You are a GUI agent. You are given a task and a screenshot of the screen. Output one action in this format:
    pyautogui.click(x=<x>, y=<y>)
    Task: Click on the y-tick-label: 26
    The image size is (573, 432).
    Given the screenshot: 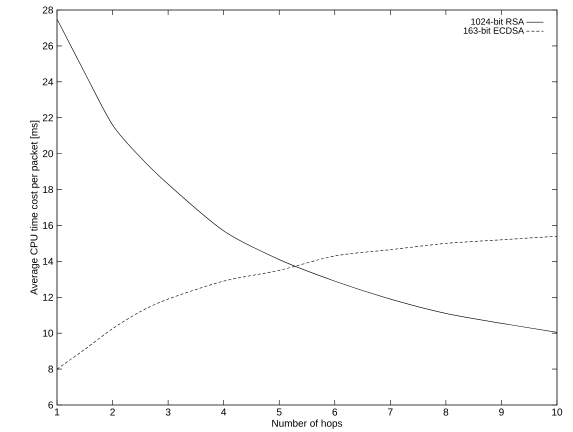 What is the action you would take?
    pyautogui.click(x=48, y=46)
    